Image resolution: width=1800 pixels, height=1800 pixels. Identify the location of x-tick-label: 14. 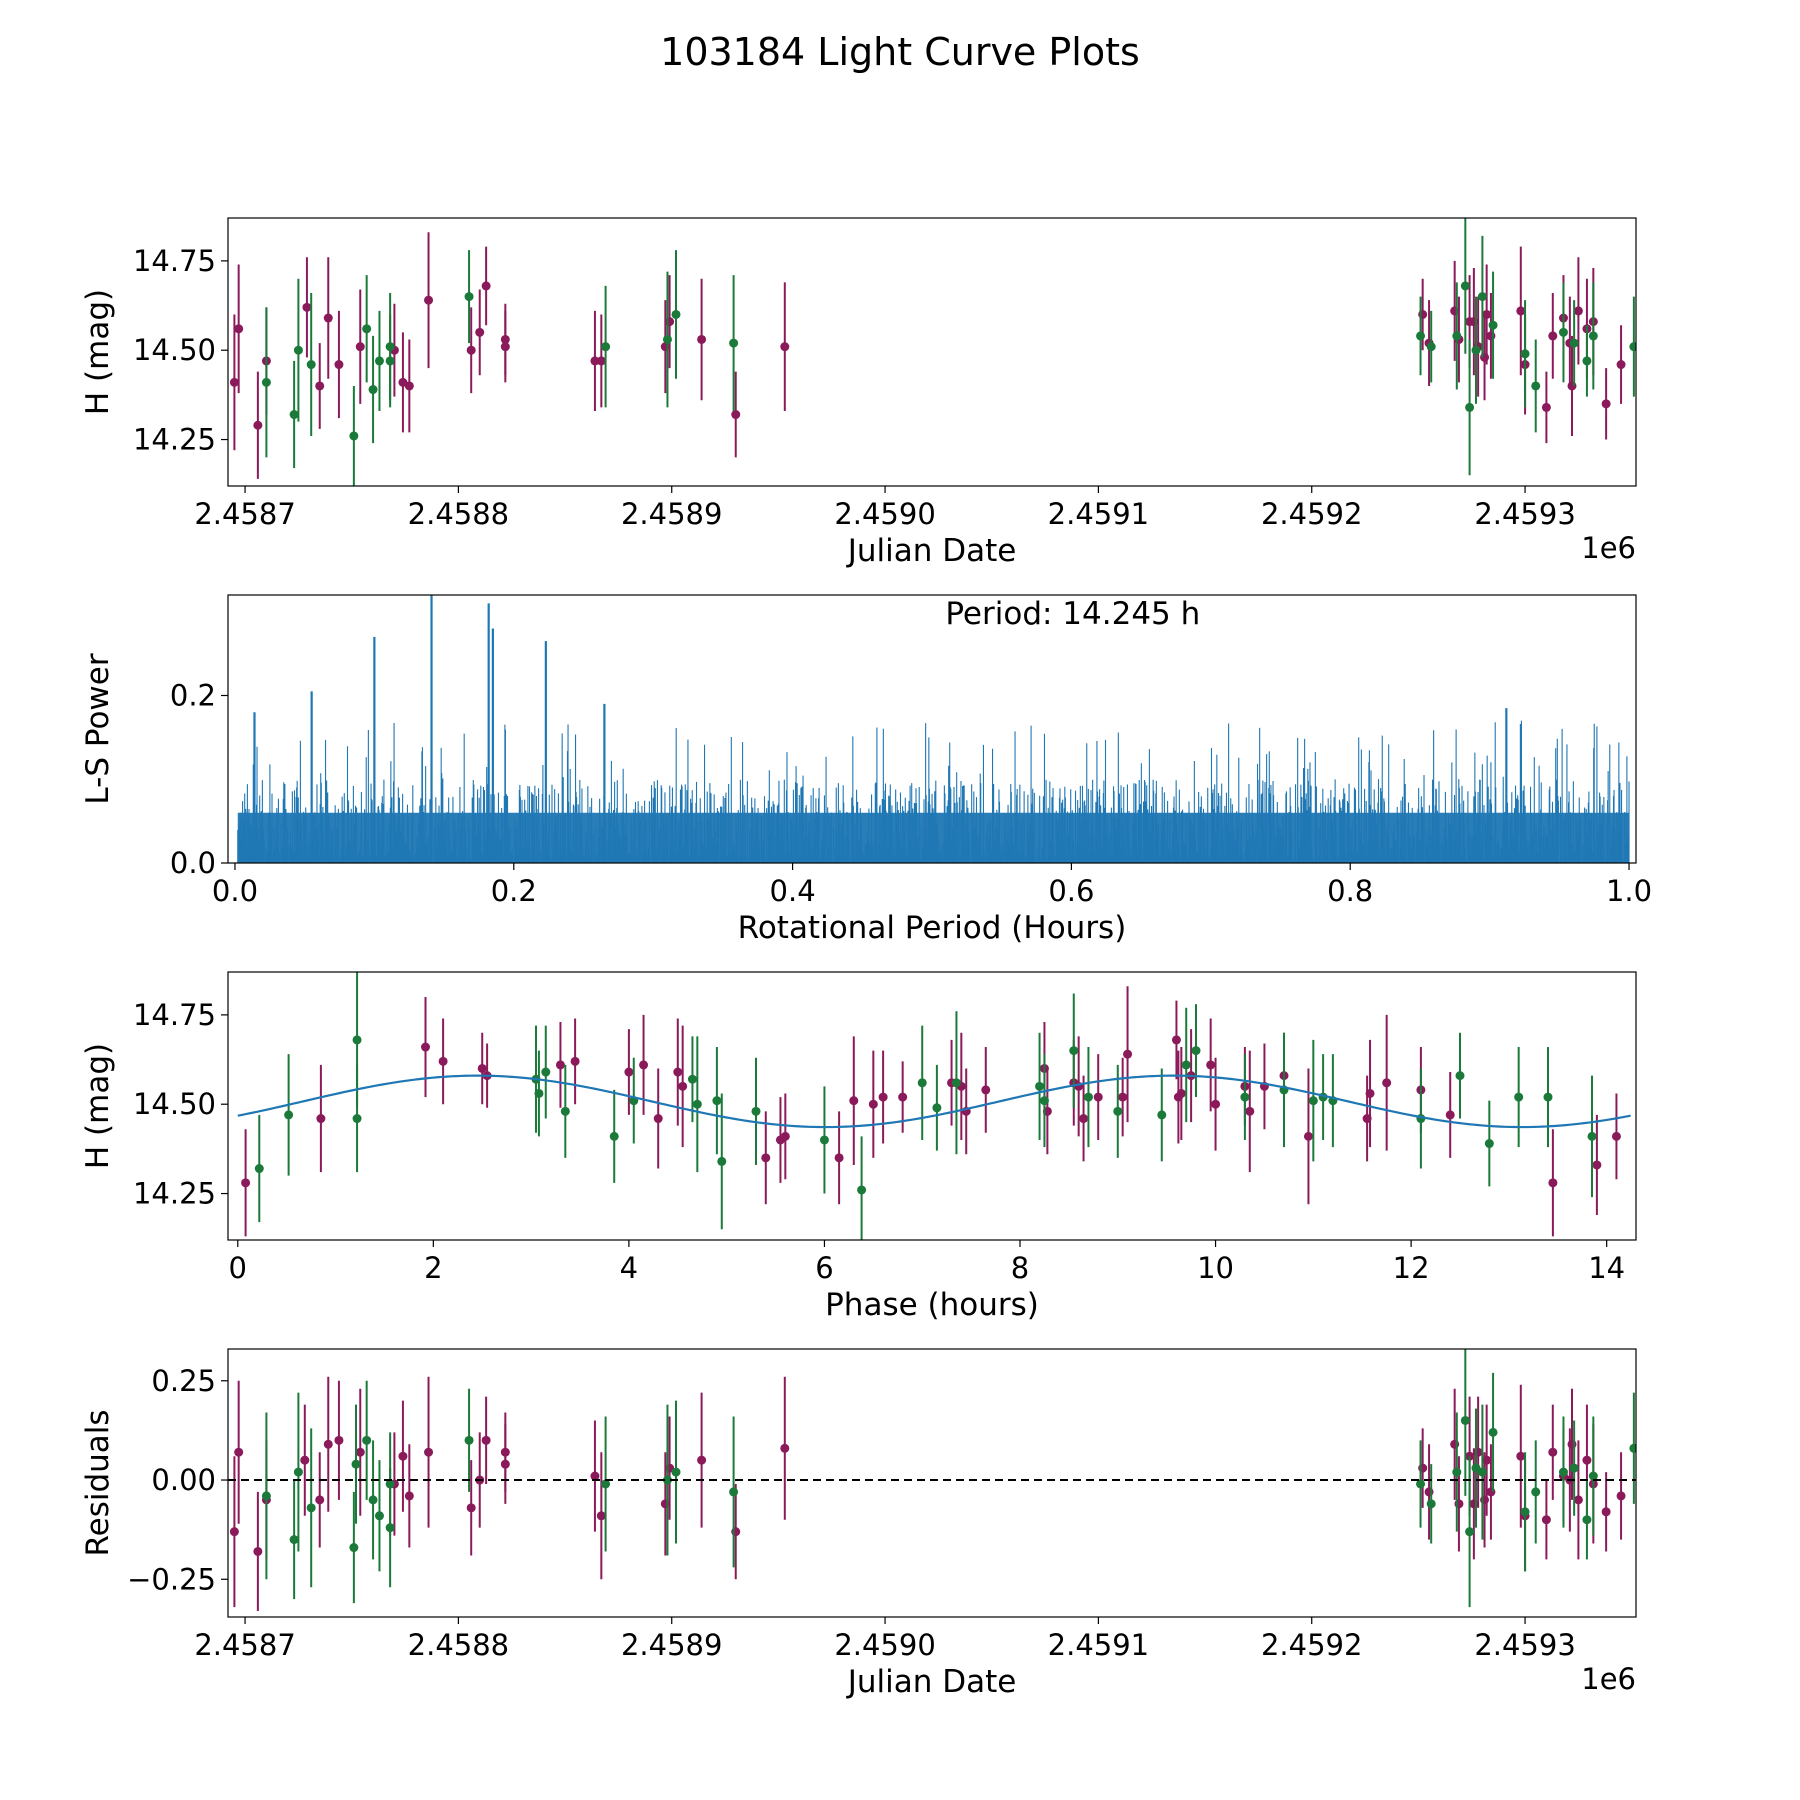
(1606, 1268).